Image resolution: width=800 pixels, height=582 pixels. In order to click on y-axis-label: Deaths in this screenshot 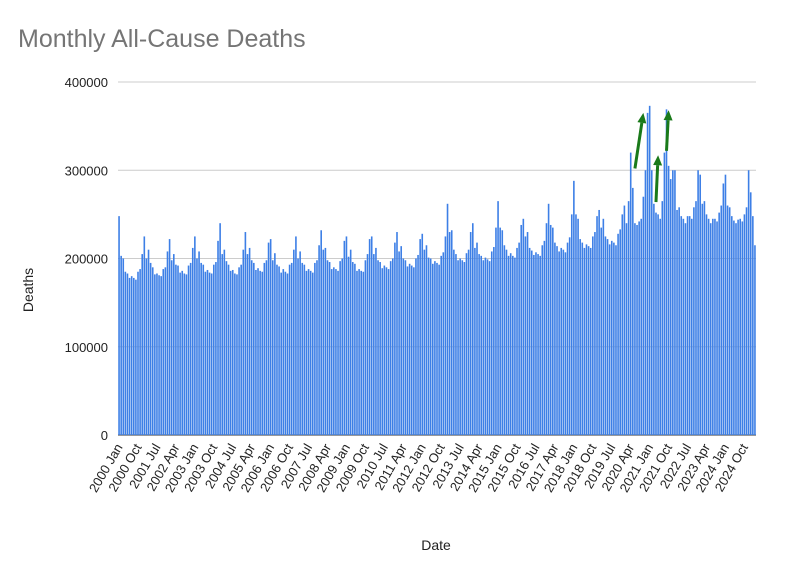, I will do `click(28, 290)`.